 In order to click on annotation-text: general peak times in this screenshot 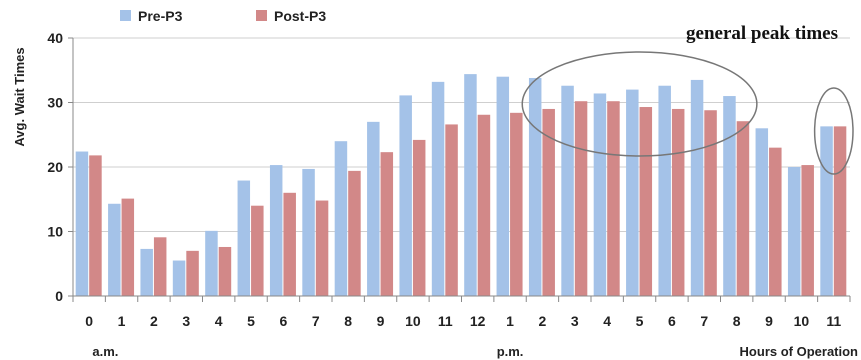, I will do `click(762, 33)`.